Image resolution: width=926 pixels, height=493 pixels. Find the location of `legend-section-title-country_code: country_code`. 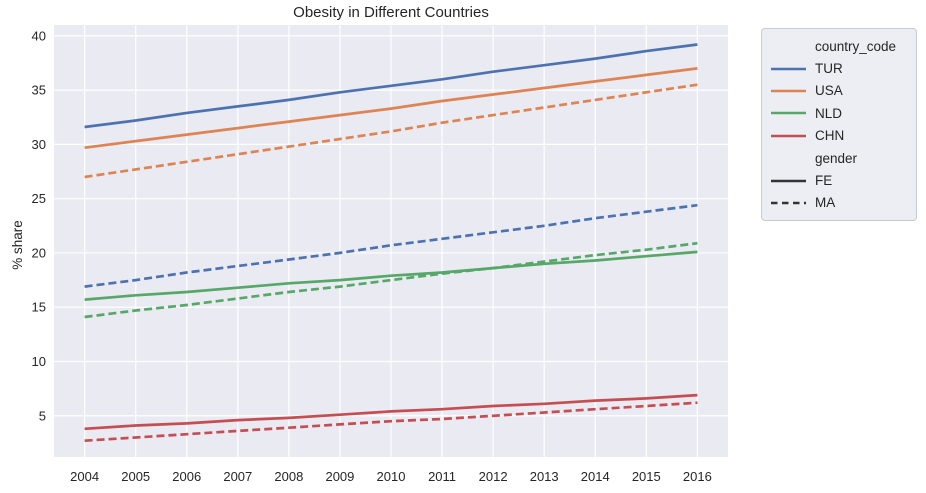

legend-section-title-country_code: country_code is located at coordinates (839, 46).